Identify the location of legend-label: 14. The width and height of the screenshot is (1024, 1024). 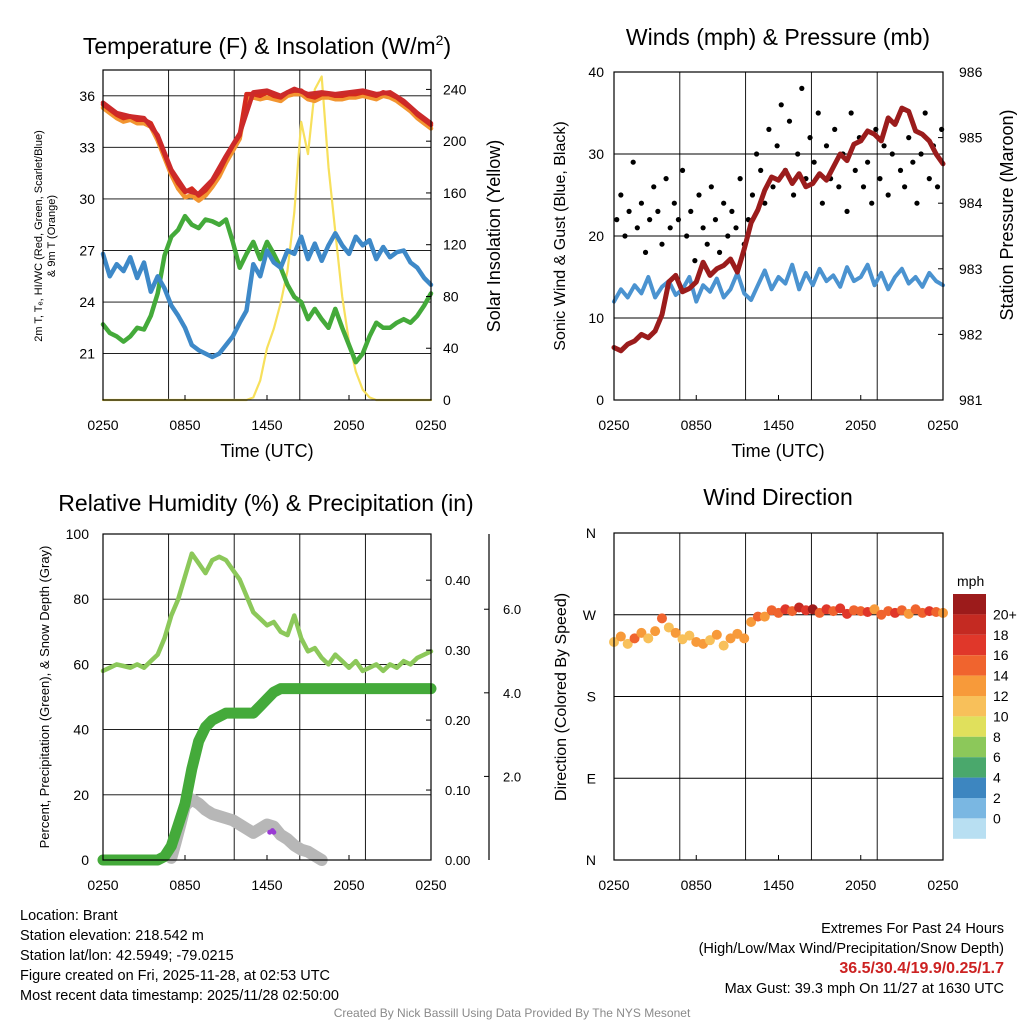
(1001, 676).